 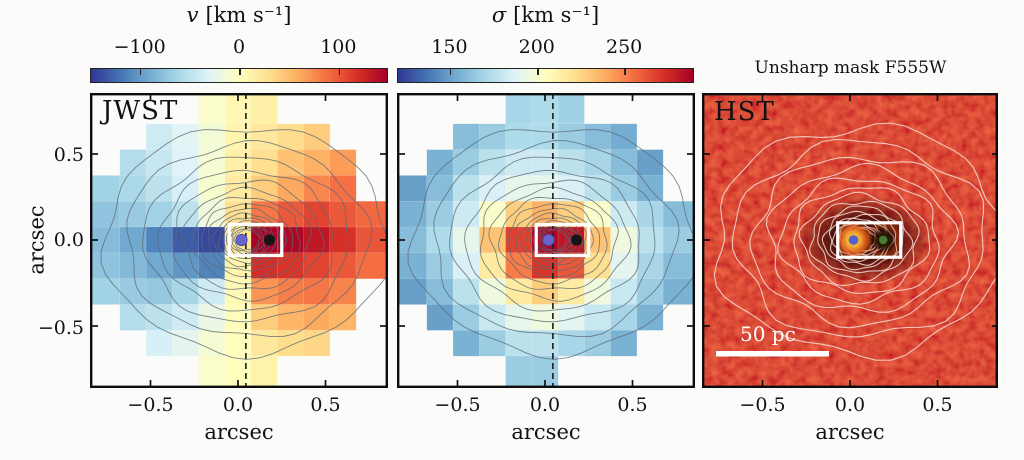 What do you see at coordinates (499, 15) in the screenshot?
I see `sigma-symbol: σ` at bounding box center [499, 15].